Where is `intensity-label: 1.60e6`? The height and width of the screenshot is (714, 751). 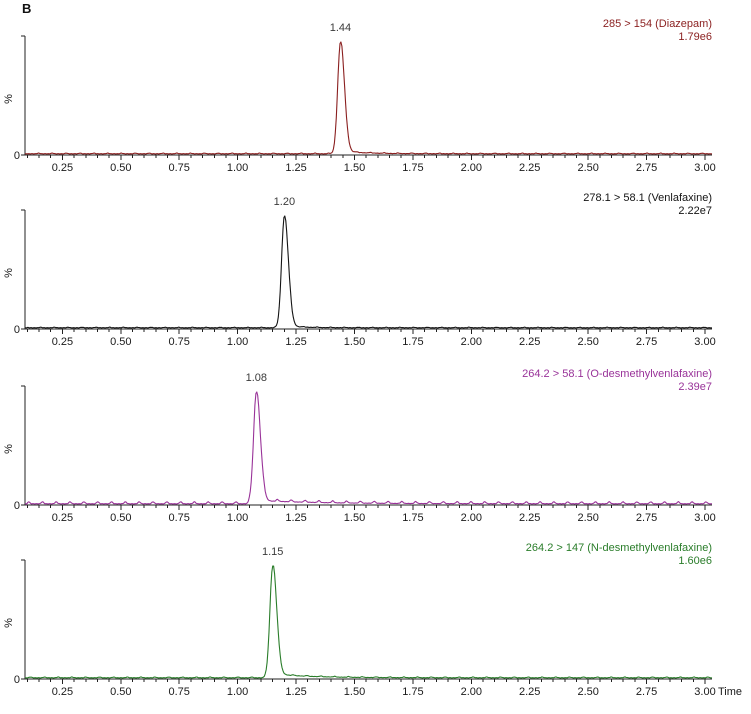 intensity-label: 1.60e6 is located at coordinates (695, 561).